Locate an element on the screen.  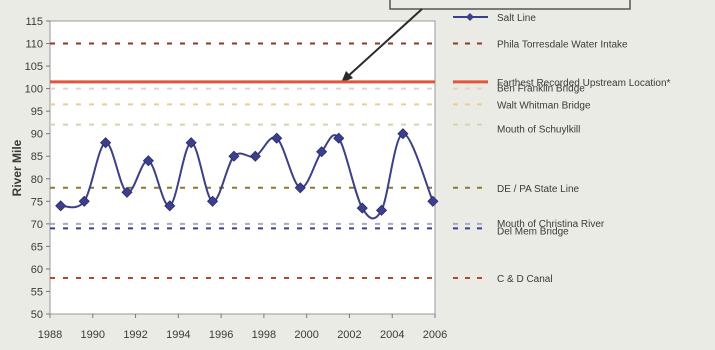
y-tick-label: 55 is located at coordinates (37, 292).